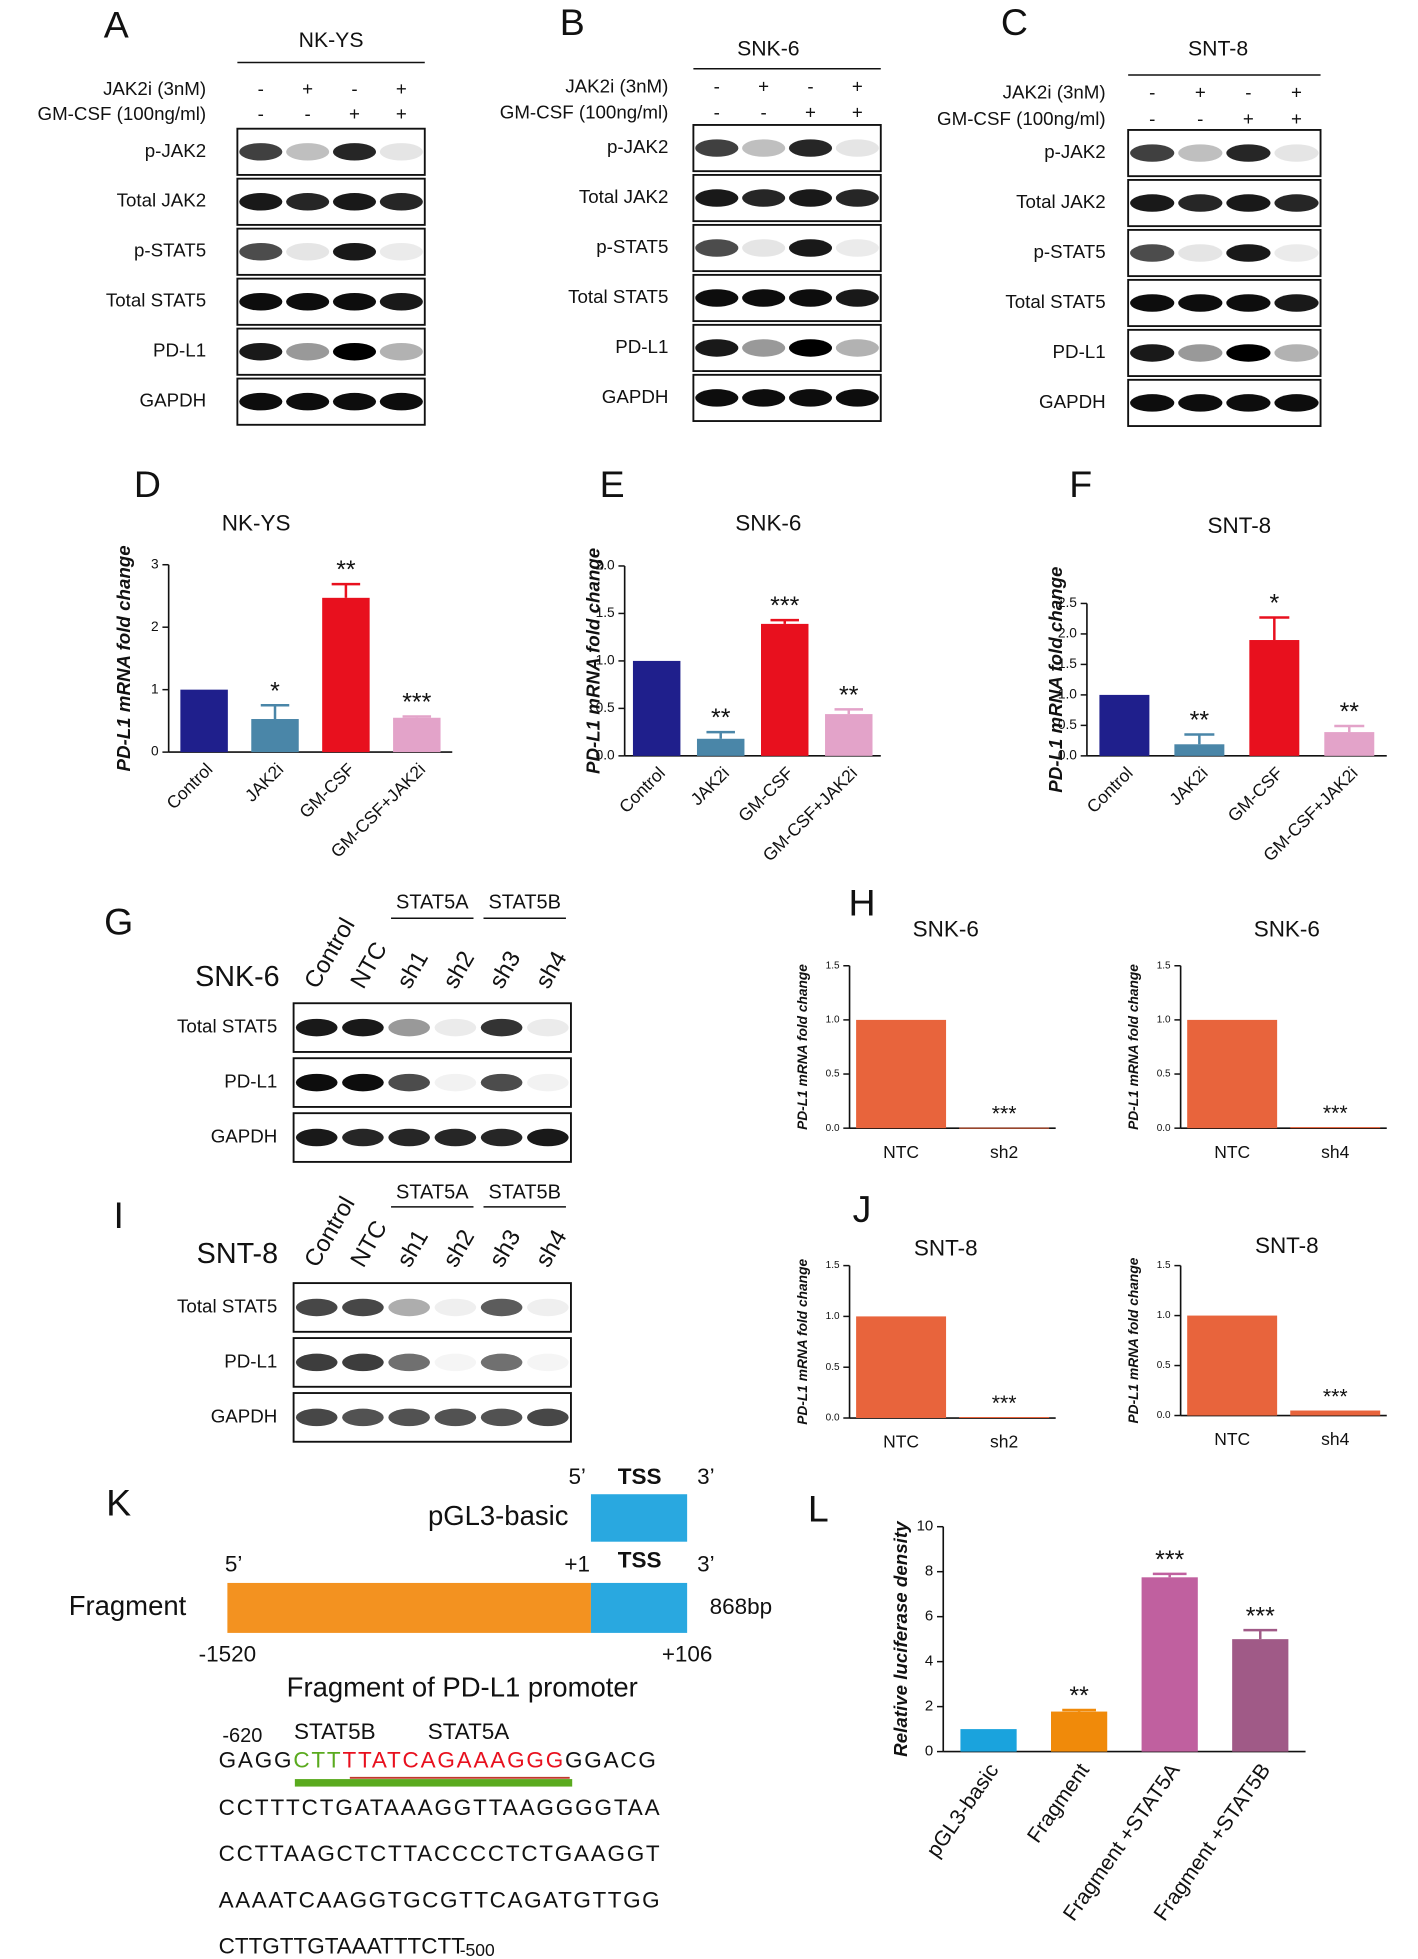  Describe the element at coordinates (616, 85) in the screenshot. I see `condition-label: JAK2i (3nM)` at that location.